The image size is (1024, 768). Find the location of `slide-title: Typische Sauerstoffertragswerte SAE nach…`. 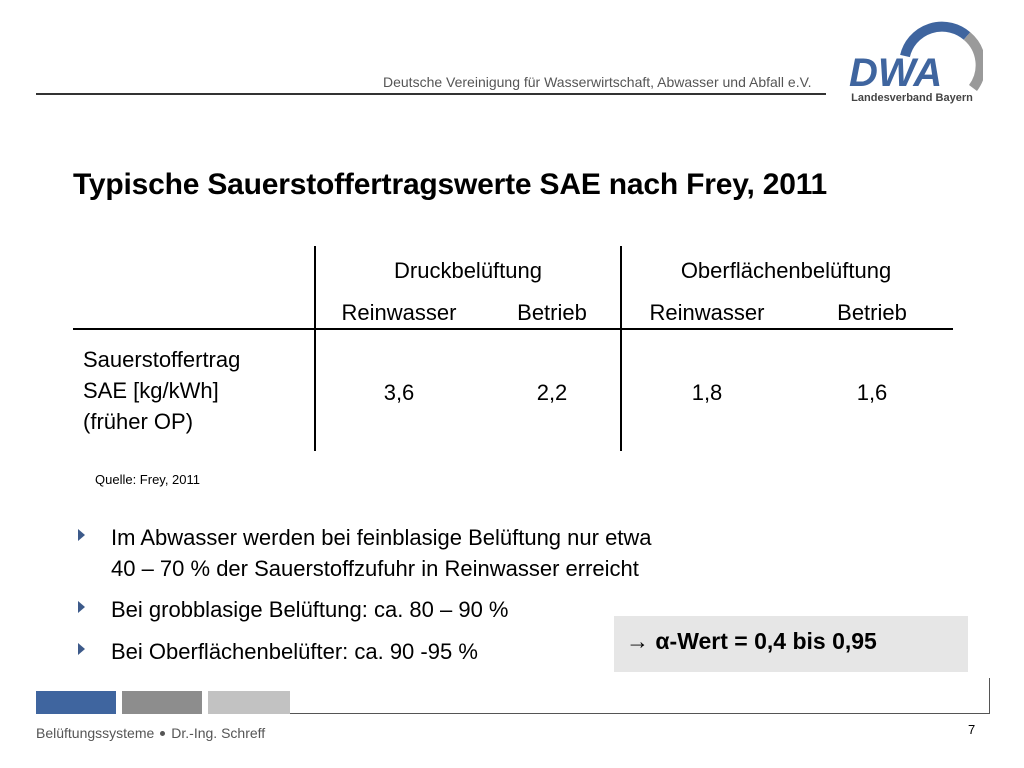

slide-title: Typische Sauerstoffertragswerte SAE nach… is located at coordinates (450, 184).